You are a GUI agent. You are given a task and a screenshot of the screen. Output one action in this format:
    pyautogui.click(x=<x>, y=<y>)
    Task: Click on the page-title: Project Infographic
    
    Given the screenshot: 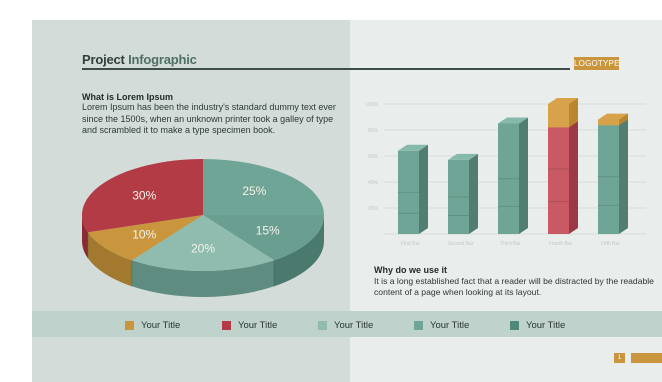 What is the action you would take?
    pyautogui.click(x=139, y=59)
    